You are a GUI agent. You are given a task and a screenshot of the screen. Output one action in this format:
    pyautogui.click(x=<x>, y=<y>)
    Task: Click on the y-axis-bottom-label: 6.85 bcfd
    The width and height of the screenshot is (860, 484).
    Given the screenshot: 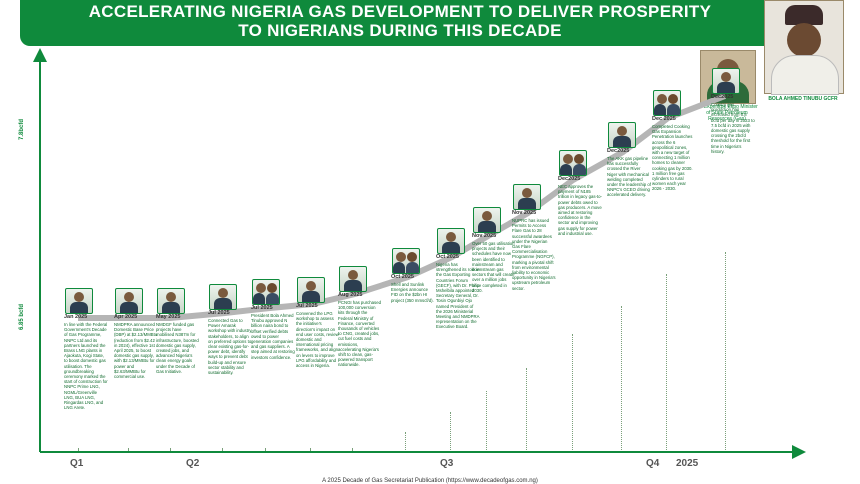 What is the action you would take?
    pyautogui.click(x=22, y=316)
    